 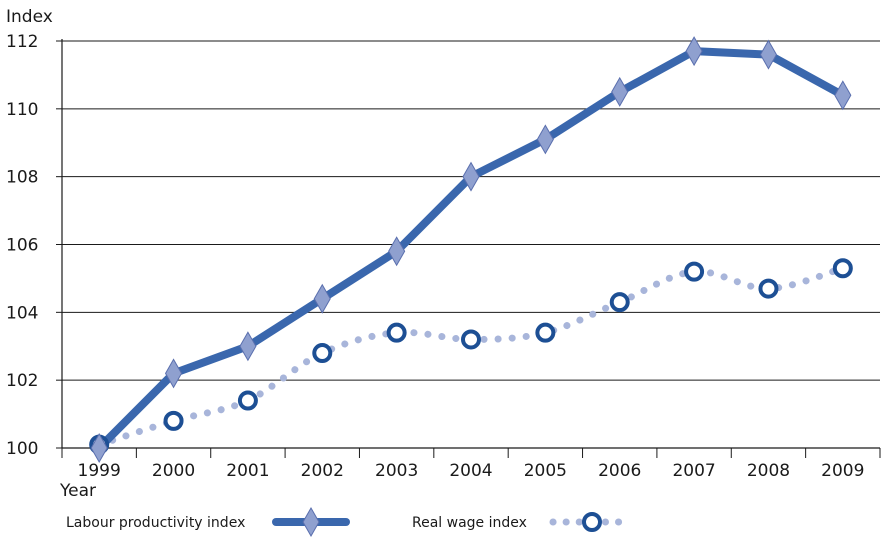 What do you see at coordinates (22, 110) in the screenshot?
I see `y-tick-label: 110` at bounding box center [22, 110].